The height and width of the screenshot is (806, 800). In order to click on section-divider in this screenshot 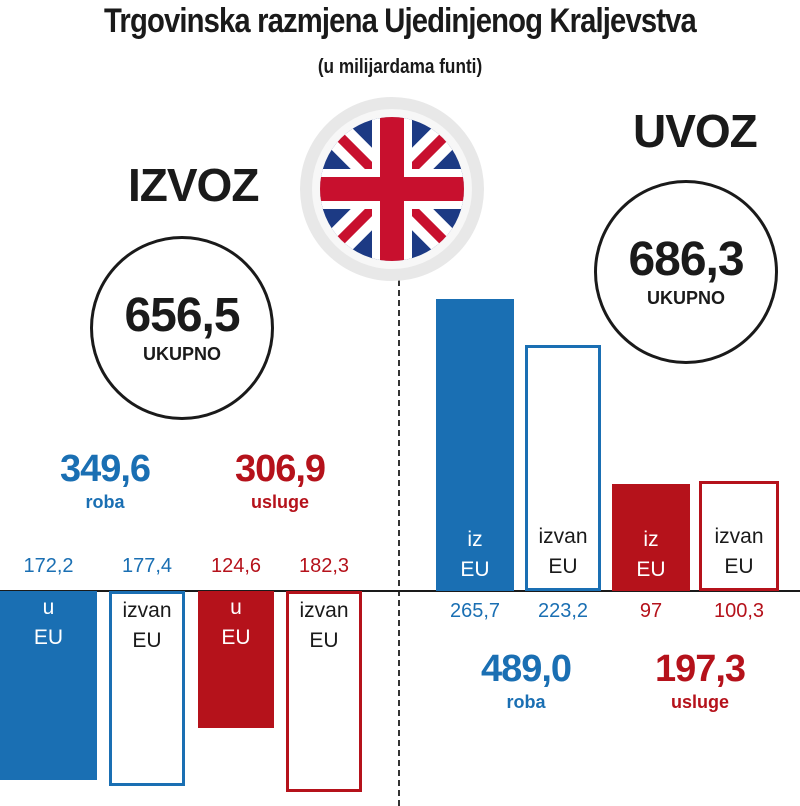, I will do `click(399, 533)`.